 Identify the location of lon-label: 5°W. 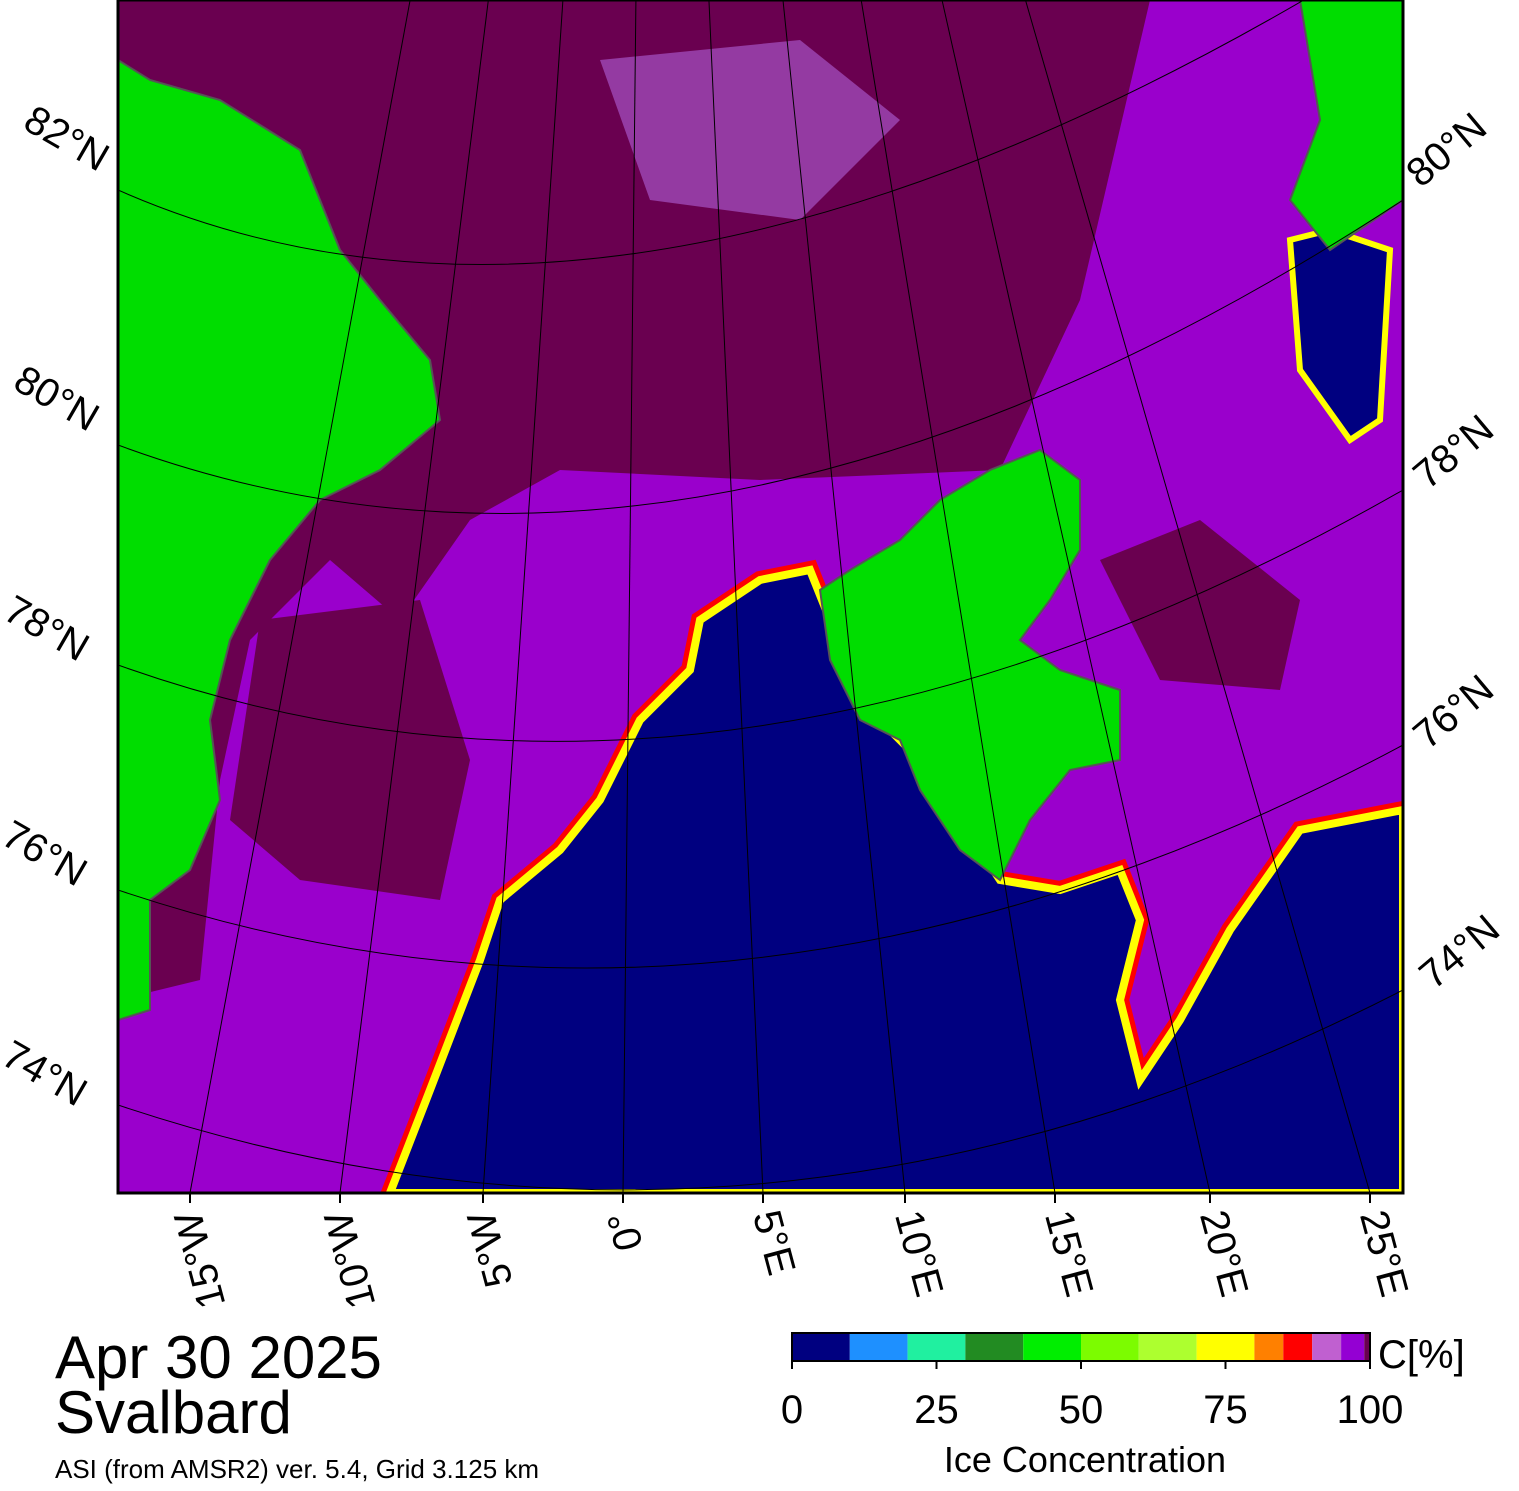
(490, 1249).